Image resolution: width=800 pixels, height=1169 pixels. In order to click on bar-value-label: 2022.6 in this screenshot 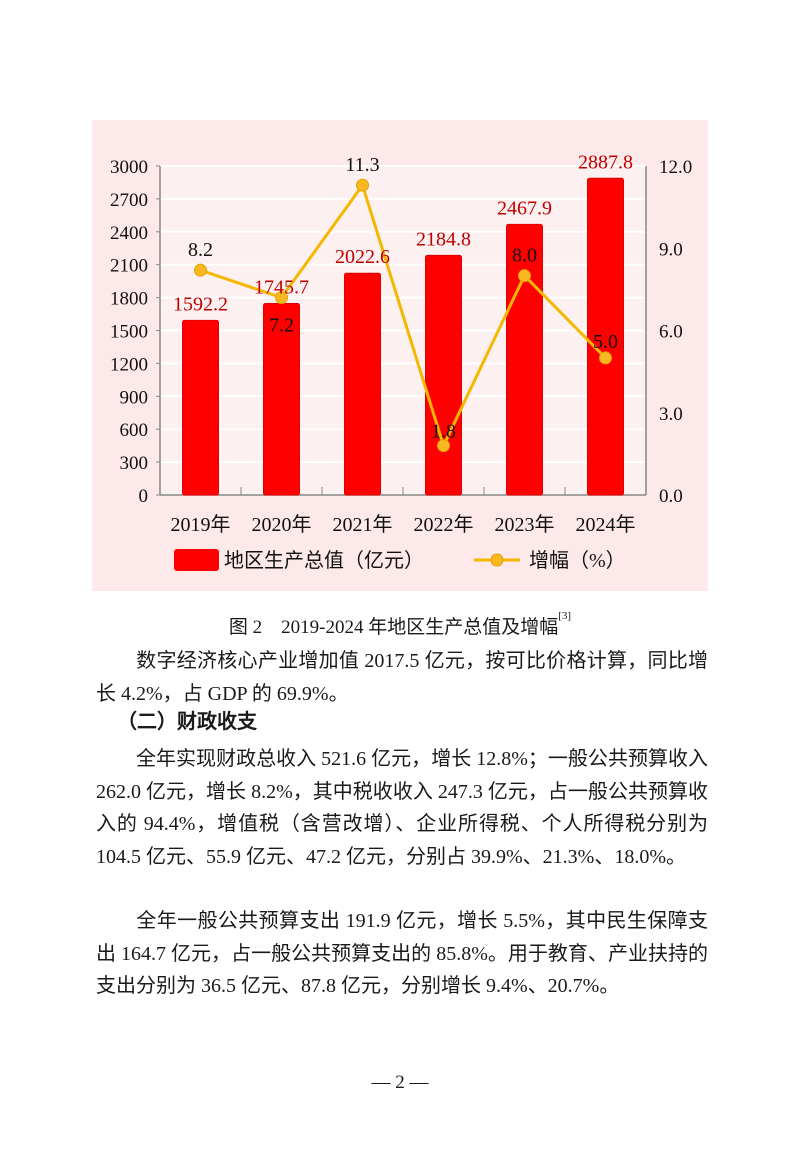, I will do `click(362, 257)`.